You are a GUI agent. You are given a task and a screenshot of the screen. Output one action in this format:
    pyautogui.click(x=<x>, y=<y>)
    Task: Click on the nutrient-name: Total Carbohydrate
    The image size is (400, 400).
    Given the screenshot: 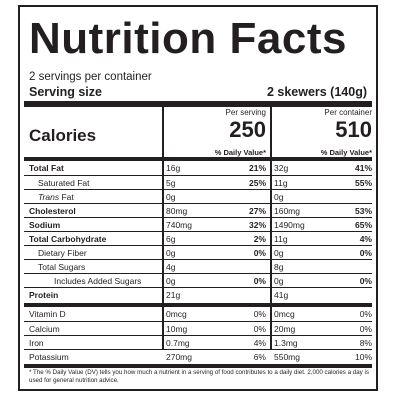 What is the action you would take?
    pyautogui.click(x=67, y=239)
    